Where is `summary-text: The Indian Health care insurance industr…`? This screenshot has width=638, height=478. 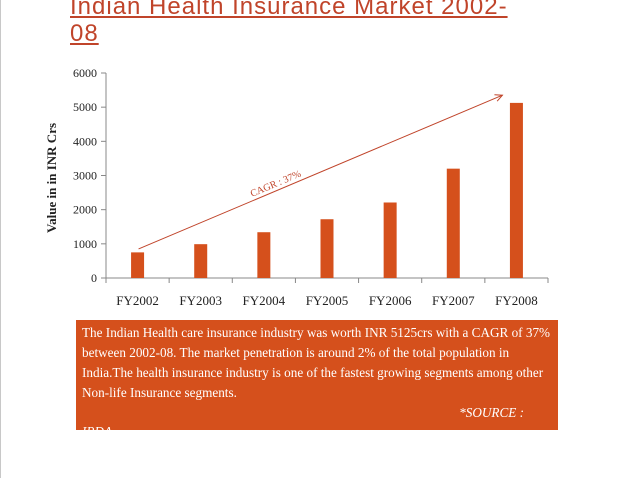
summary-text: The Indian Health care insurance industr… is located at coordinates (316, 362).